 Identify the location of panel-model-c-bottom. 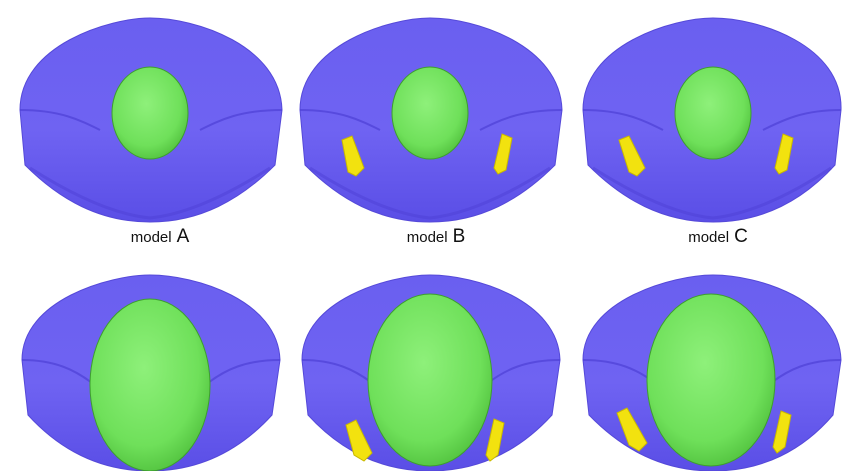
(712, 372).